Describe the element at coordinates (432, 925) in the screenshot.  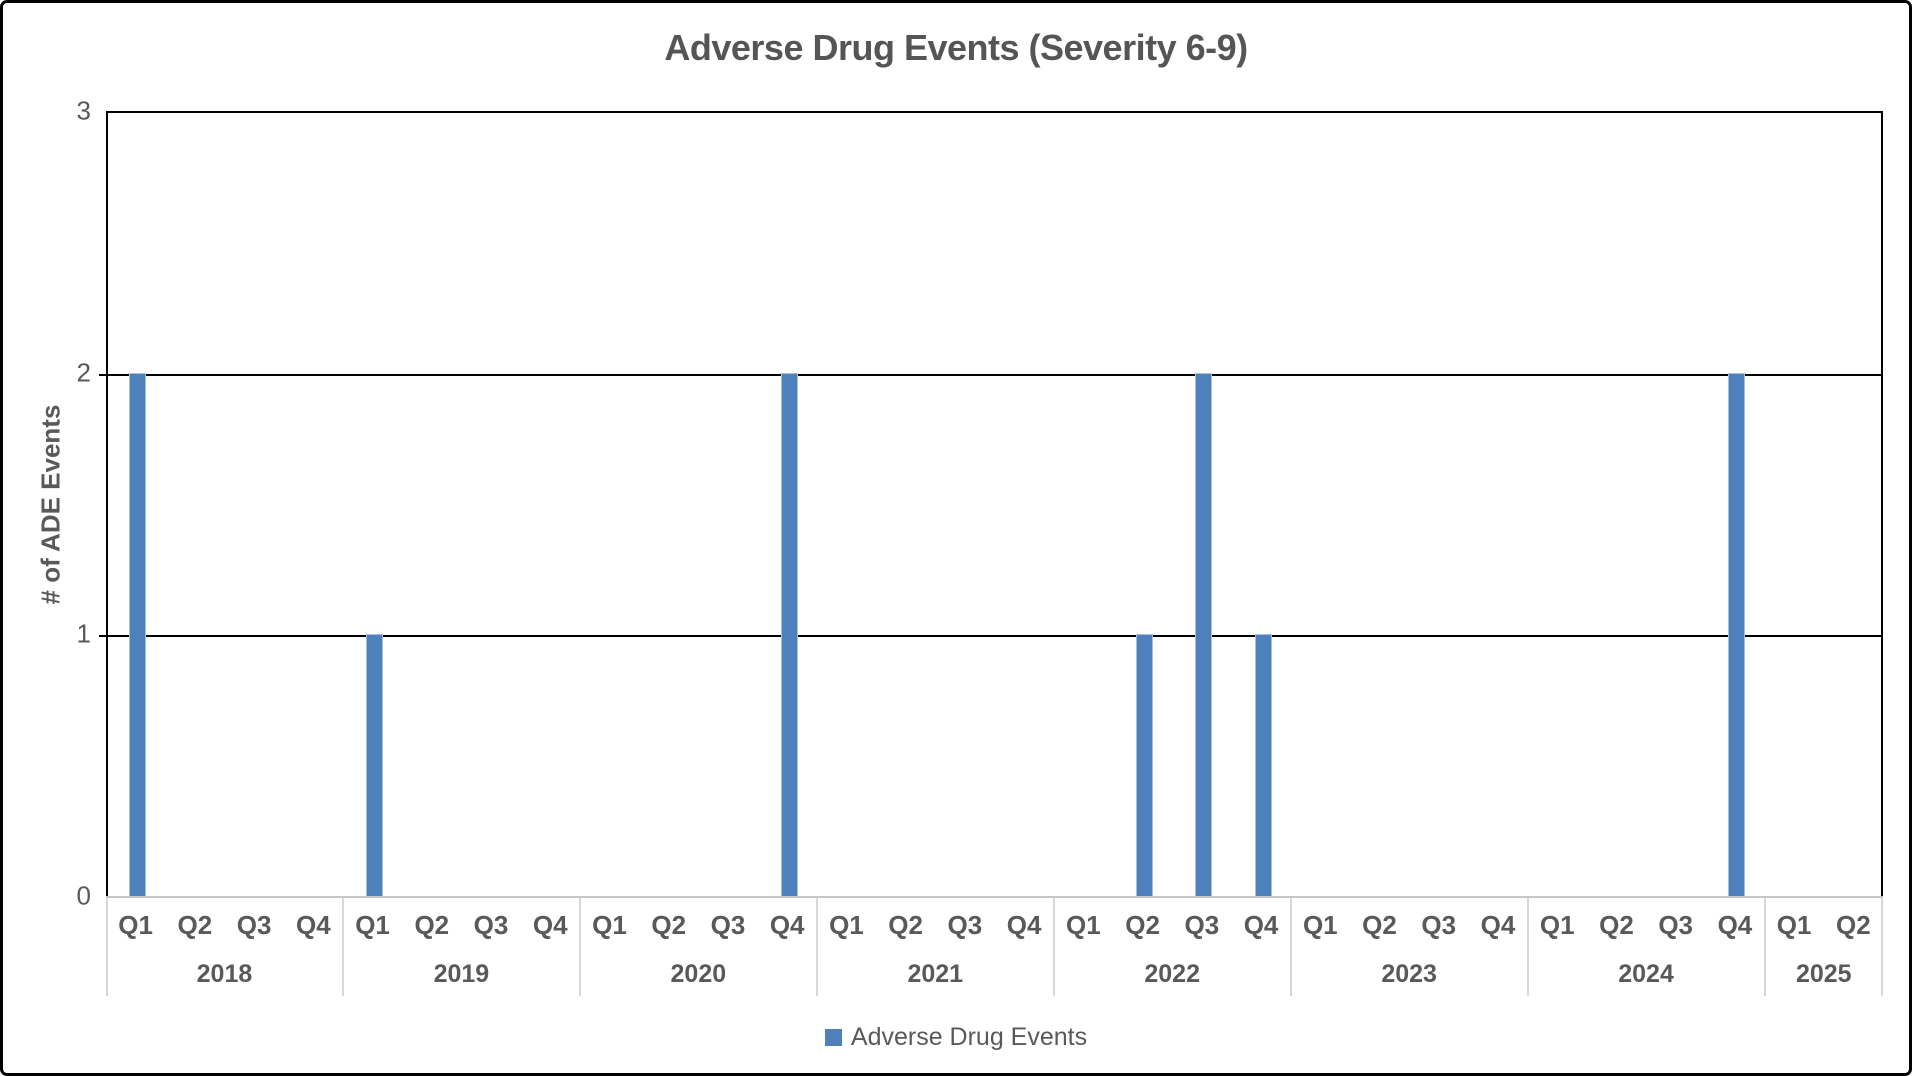
I see `x-label-2019-Q2: Q2` at that location.